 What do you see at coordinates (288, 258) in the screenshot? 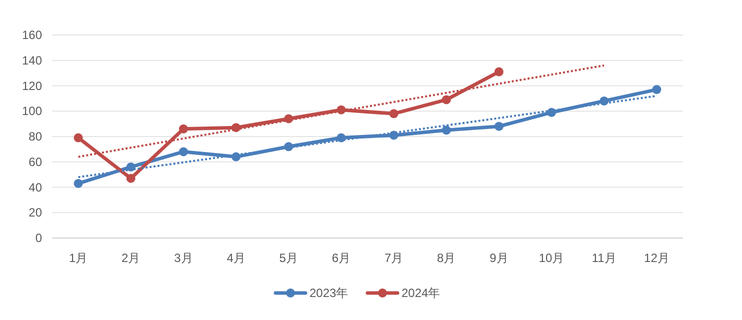
I see `x-tick-label: 5月` at bounding box center [288, 258].